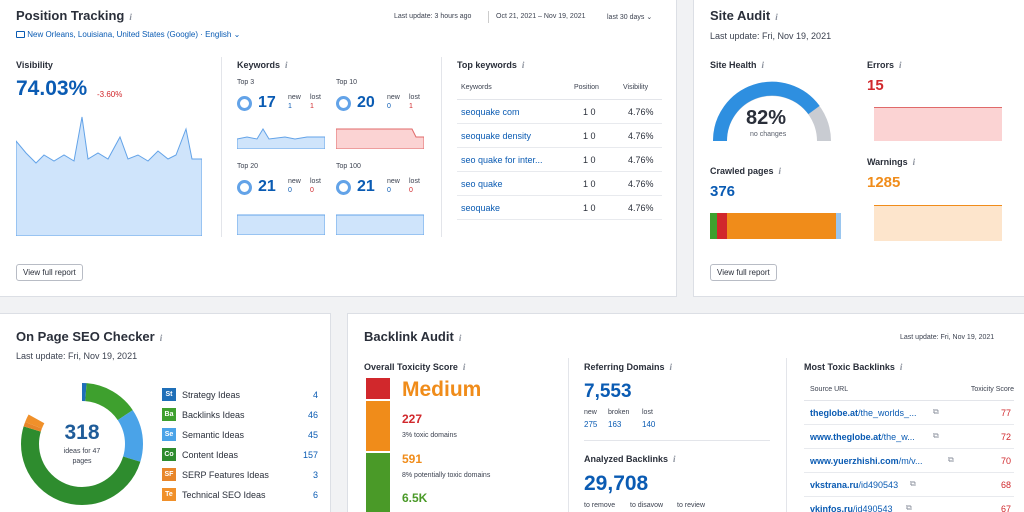  What do you see at coordinates (476, 87) in the screenshot?
I see `col-header-keywords: Keywords` at bounding box center [476, 87].